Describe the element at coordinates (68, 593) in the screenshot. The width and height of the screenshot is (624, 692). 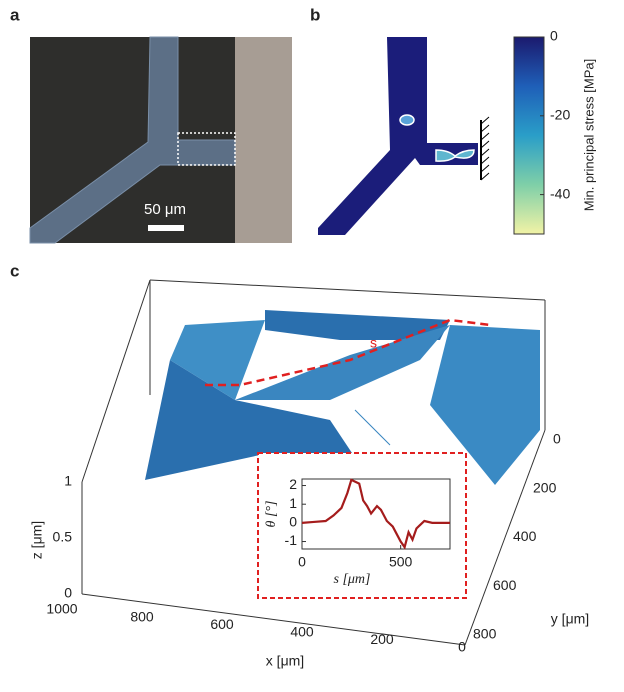
I see `z-tick-label: 0` at that location.